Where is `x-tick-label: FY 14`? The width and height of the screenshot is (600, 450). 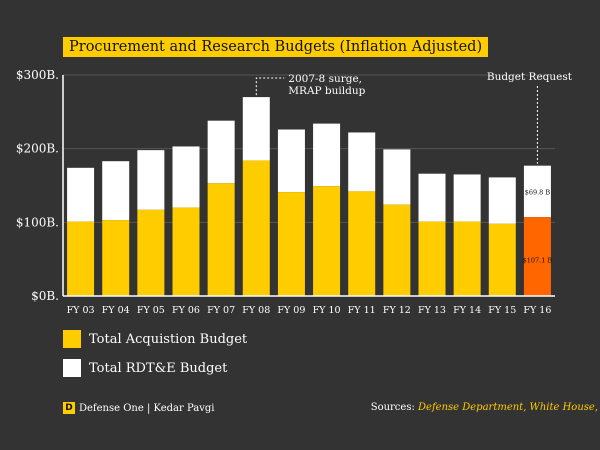
x-tick-label: FY 14 is located at coordinates (467, 310).